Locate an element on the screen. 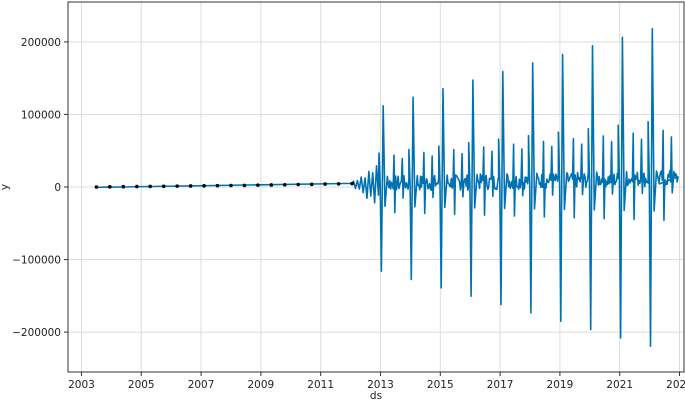 This screenshot has width=685, height=405. y-axis-ticks: −200000 −100000 0 100000 200000 is located at coordinates (40, 188).